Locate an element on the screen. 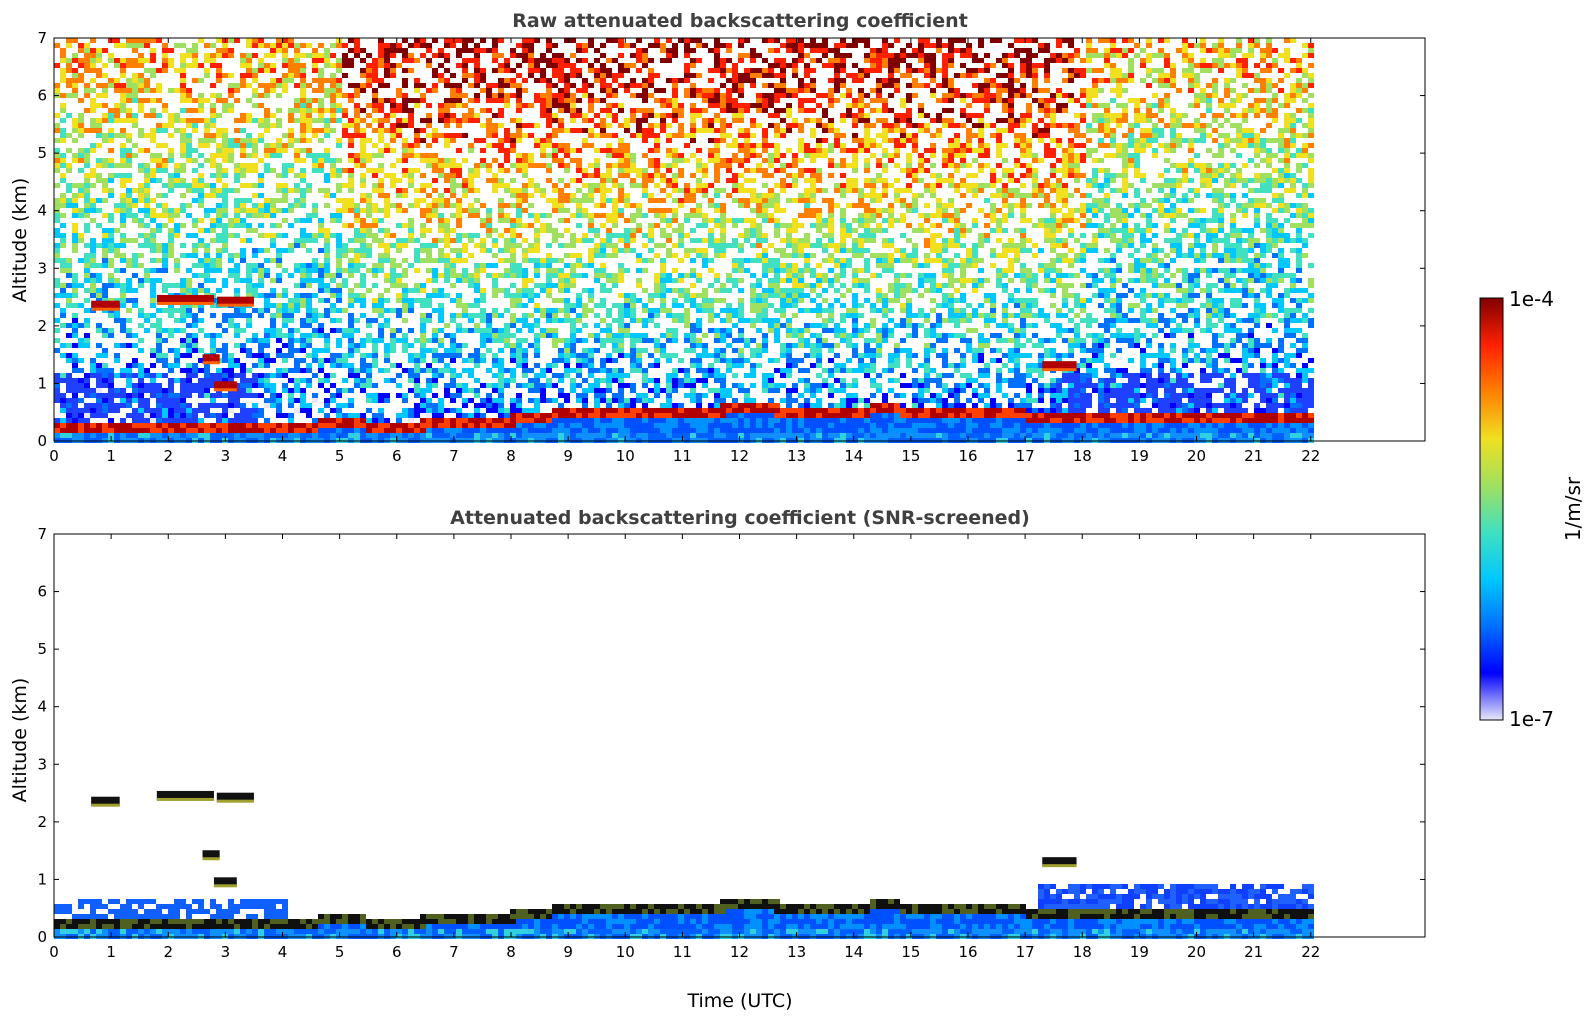 This screenshot has width=1595, height=1024. colorbar-scale is located at coordinates (1491, 509).